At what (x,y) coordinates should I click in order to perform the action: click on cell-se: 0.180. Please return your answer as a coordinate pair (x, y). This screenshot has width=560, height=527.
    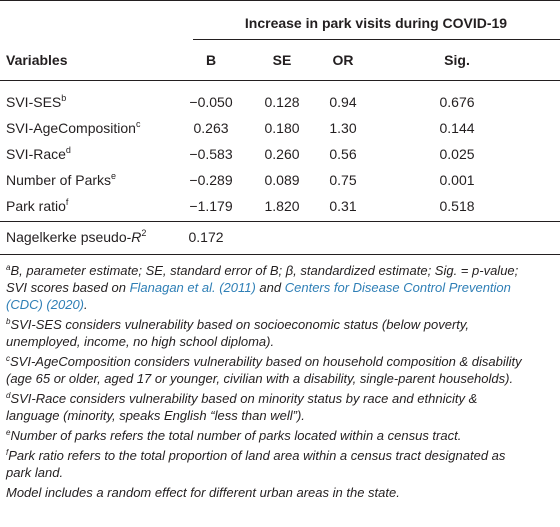
    Looking at the image, I should click on (282, 128).